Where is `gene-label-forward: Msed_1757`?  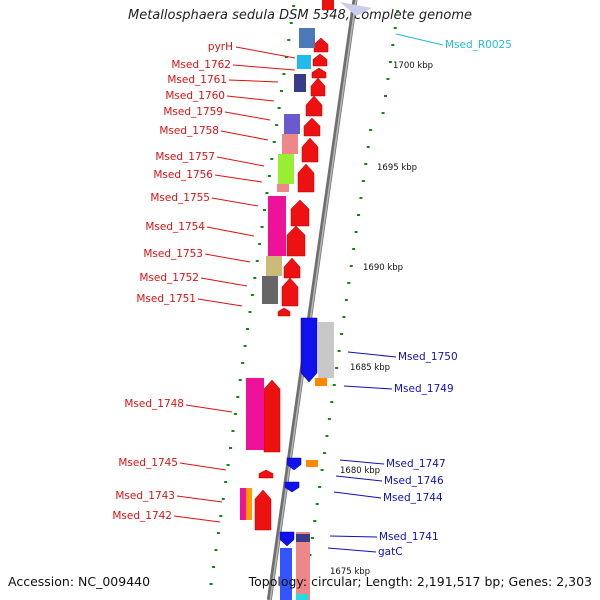 gene-label-forward: Msed_1757 is located at coordinates (185, 157).